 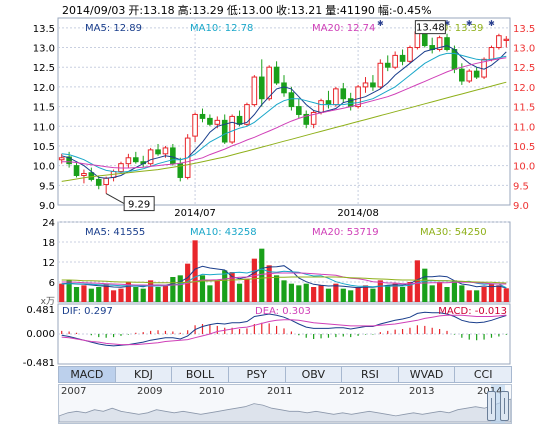 I want to click on min-price-leader, so click(x=115, y=199).